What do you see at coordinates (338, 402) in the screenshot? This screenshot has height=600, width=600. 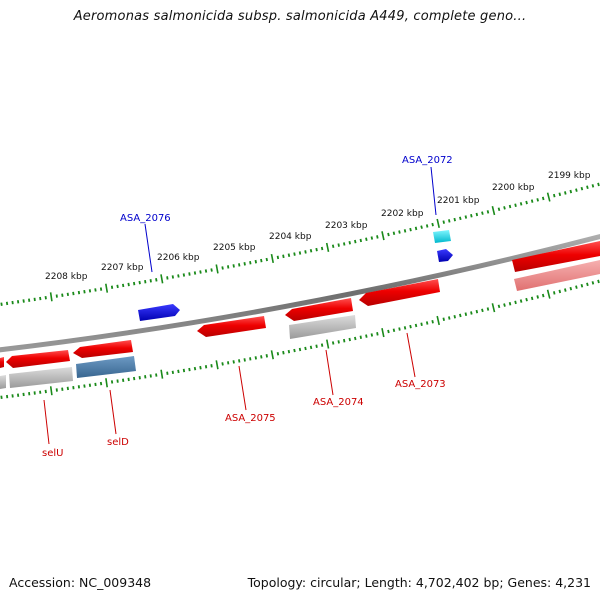 I see `label-asa-2074: ASA_2074` at bounding box center [338, 402].